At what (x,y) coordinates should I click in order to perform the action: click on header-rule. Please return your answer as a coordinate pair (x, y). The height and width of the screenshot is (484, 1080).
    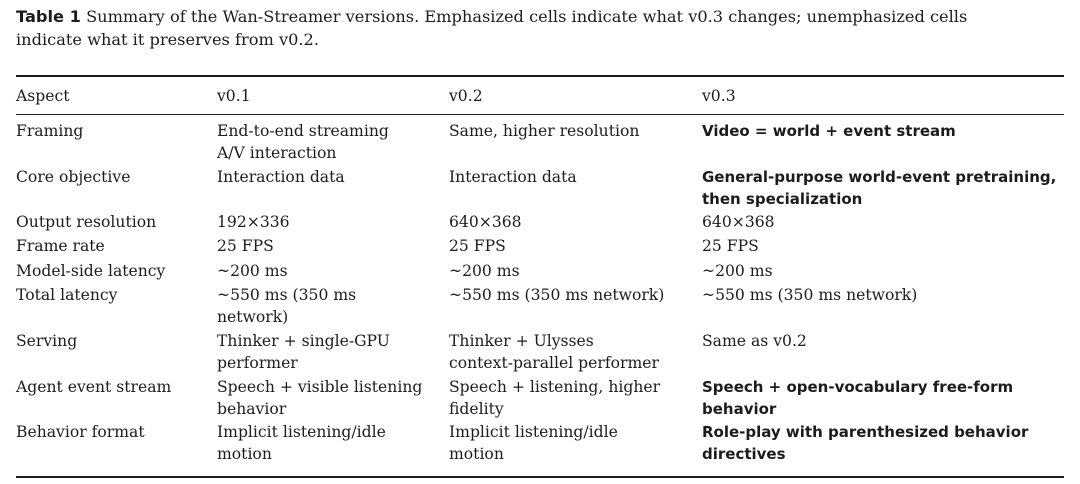
    Looking at the image, I should click on (540, 114).